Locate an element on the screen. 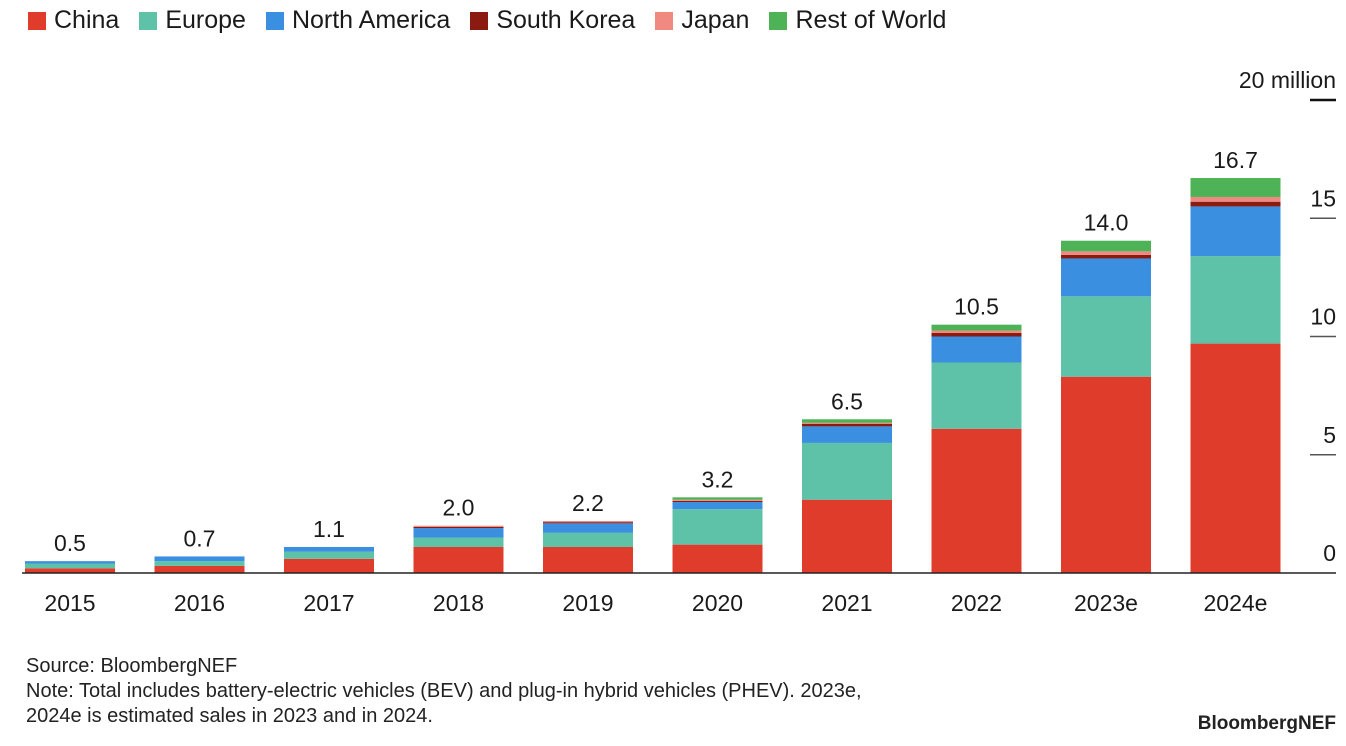 The width and height of the screenshot is (1346, 746). bar-segment-china-2023e is located at coordinates (1106, 474).